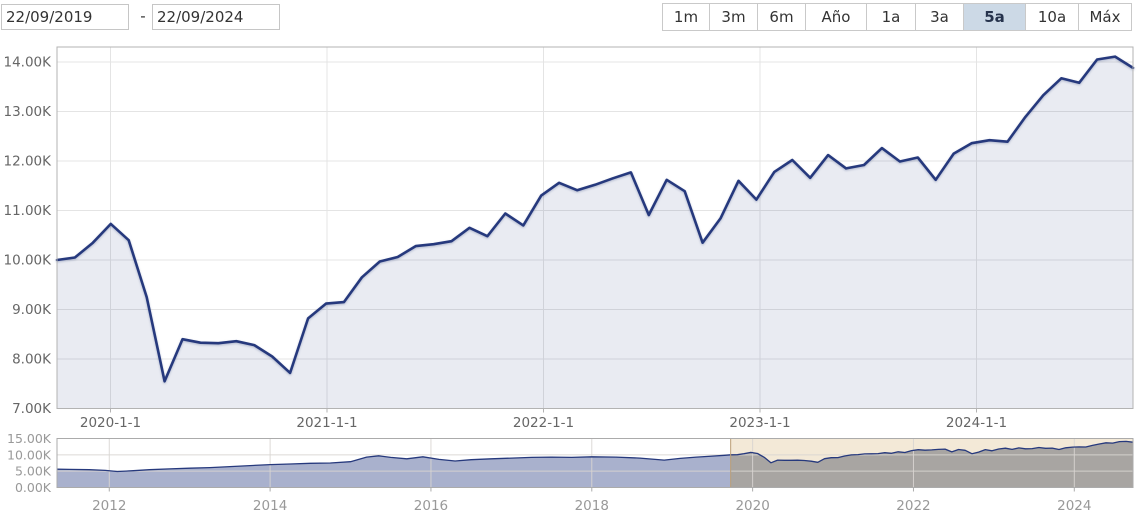 Image resolution: width=1140 pixels, height=518 pixels. What do you see at coordinates (752, 506) in the screenshot?
I see `navigator-x-tick-label: 2020` at bounding box center [752, 506].